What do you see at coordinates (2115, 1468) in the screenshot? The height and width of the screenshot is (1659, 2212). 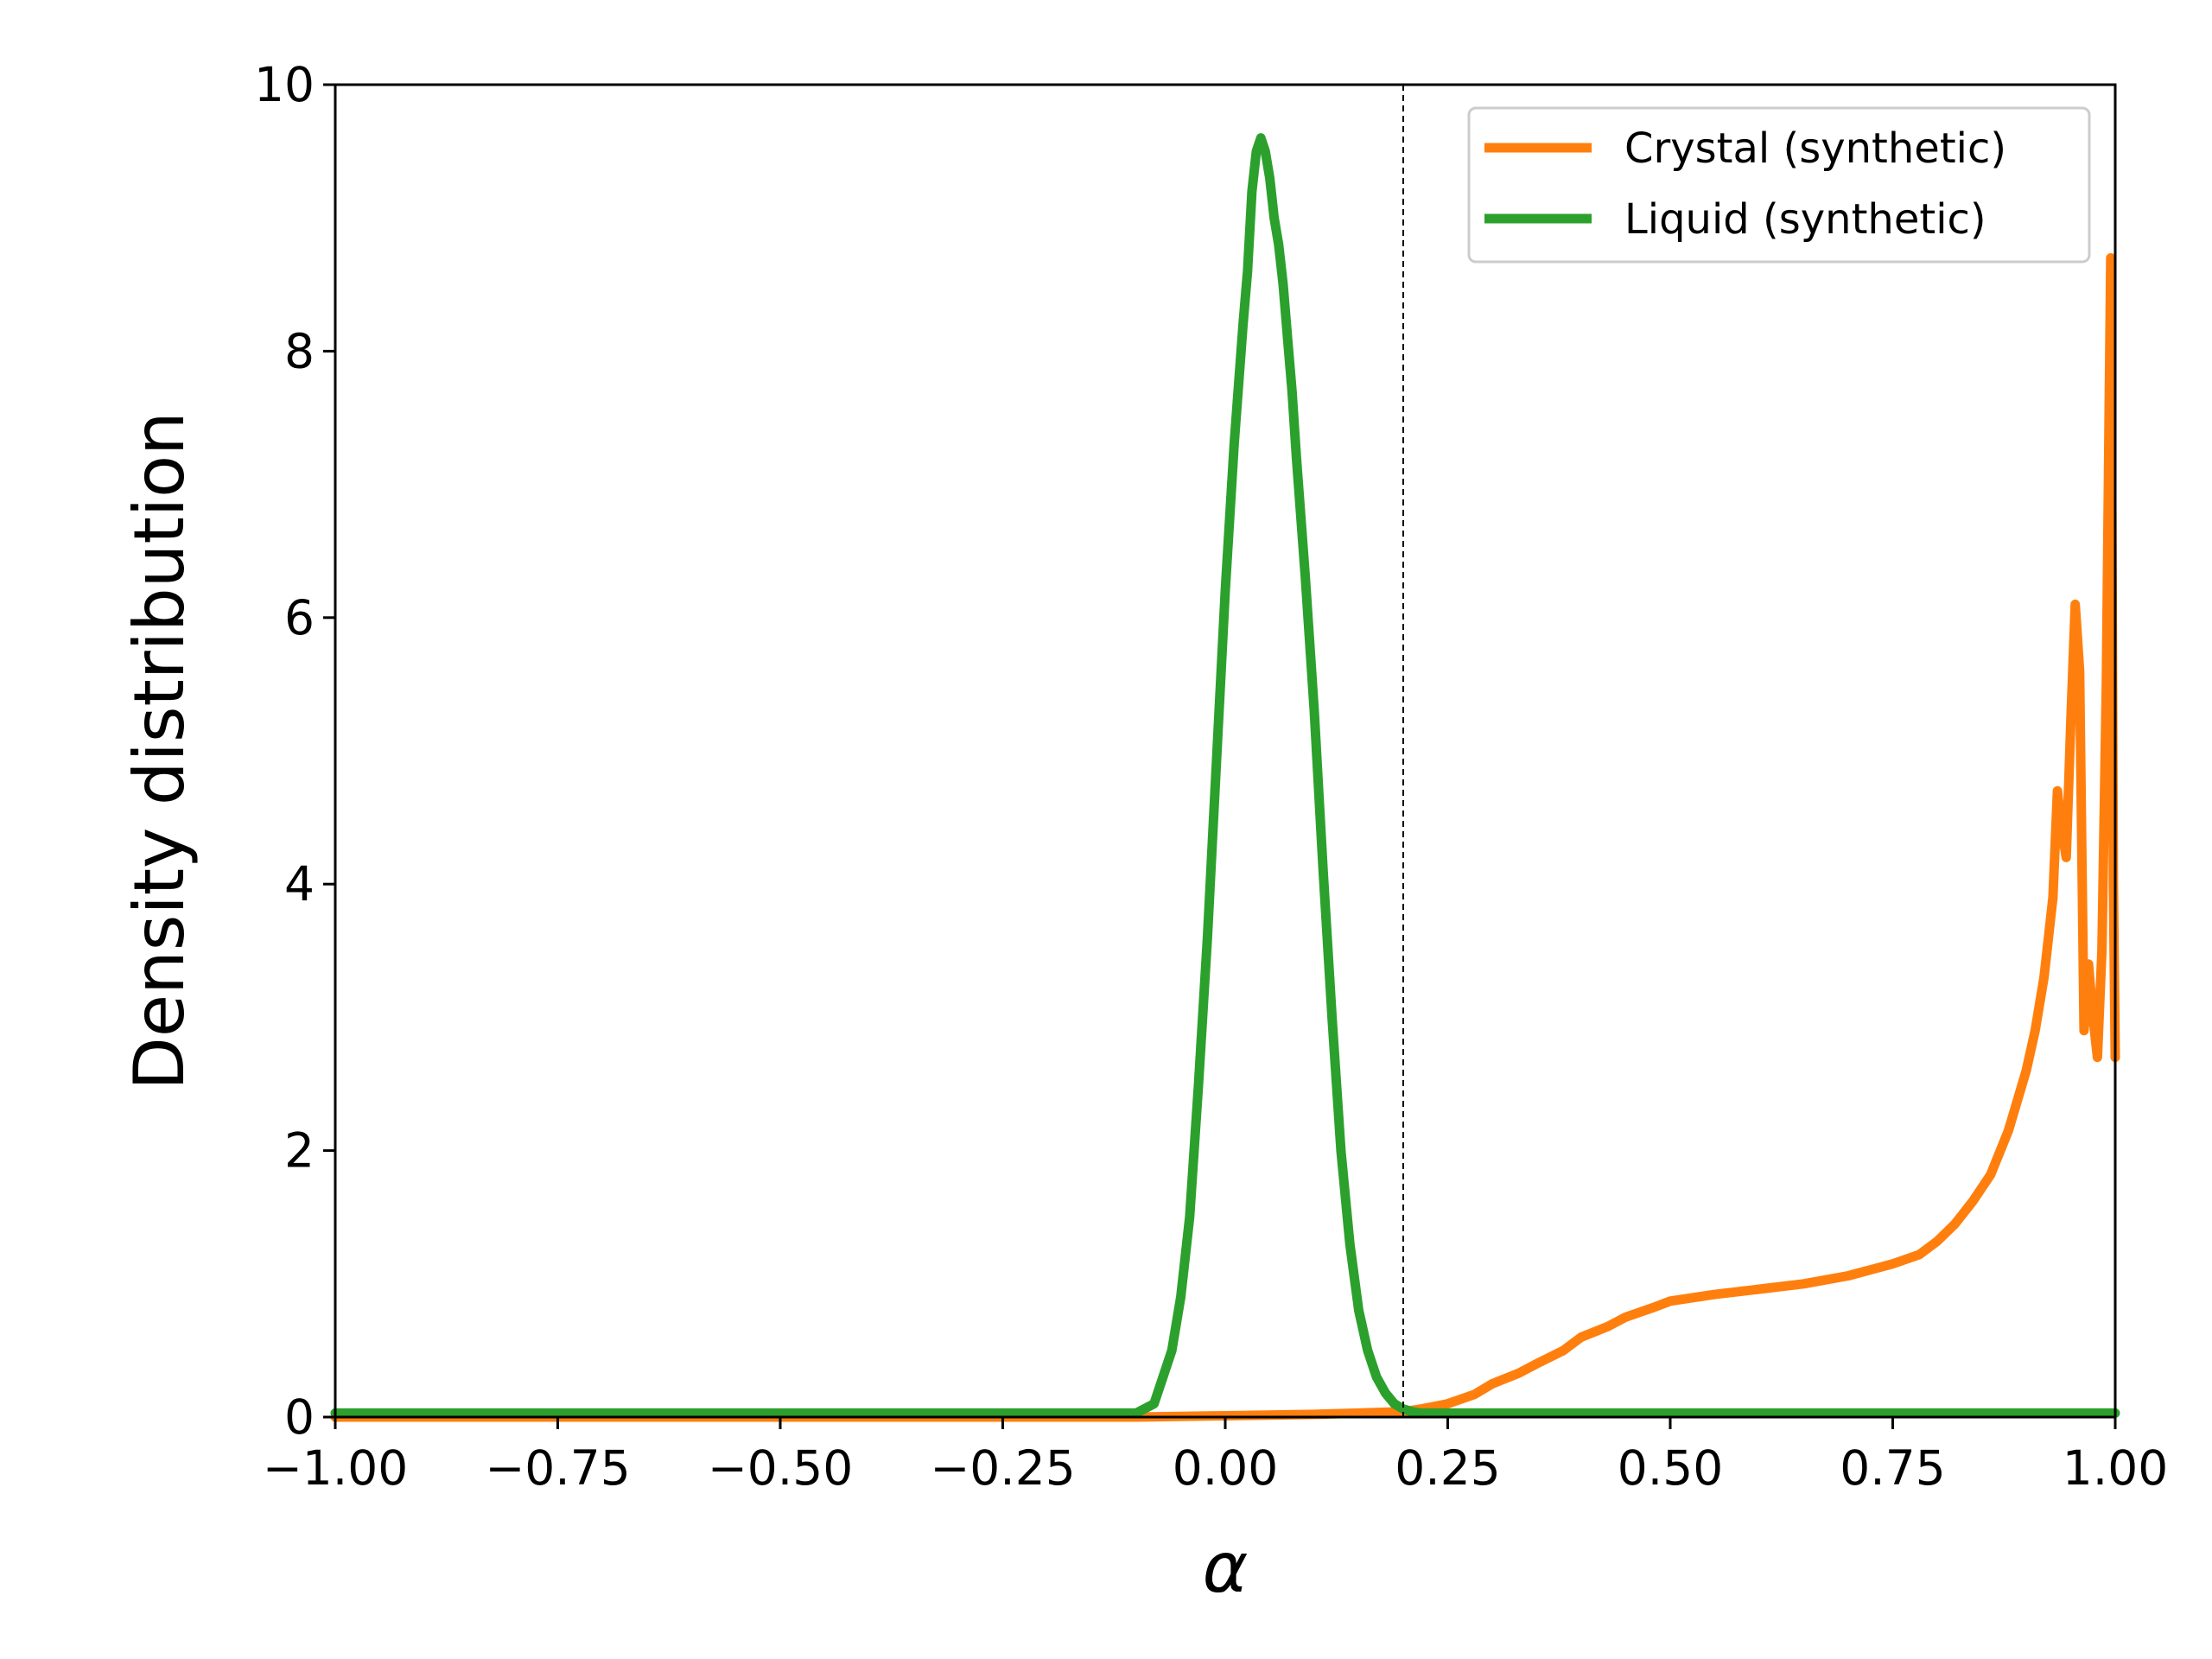 I see `x-tick-label: 1.00` at bounding box center [2115, 1468].